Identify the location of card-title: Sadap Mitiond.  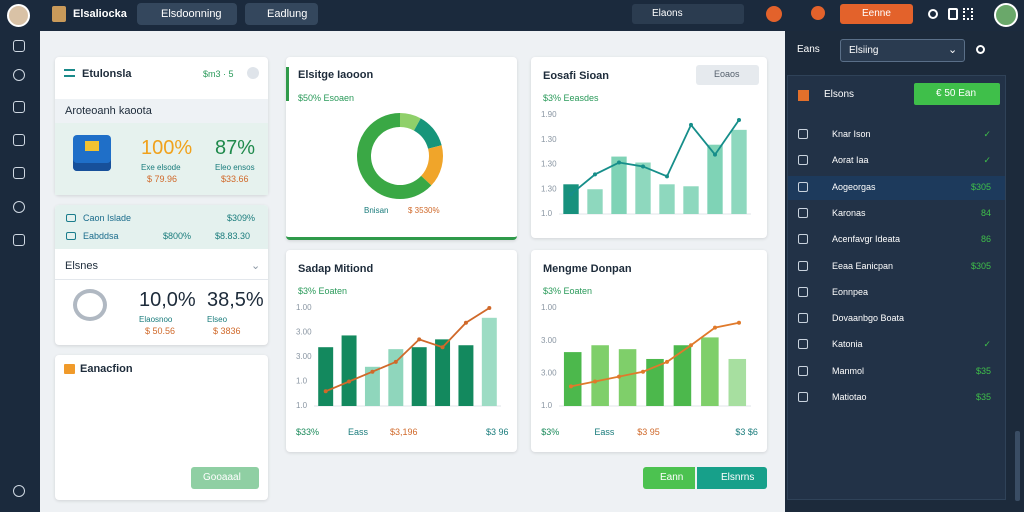
(336, 269).